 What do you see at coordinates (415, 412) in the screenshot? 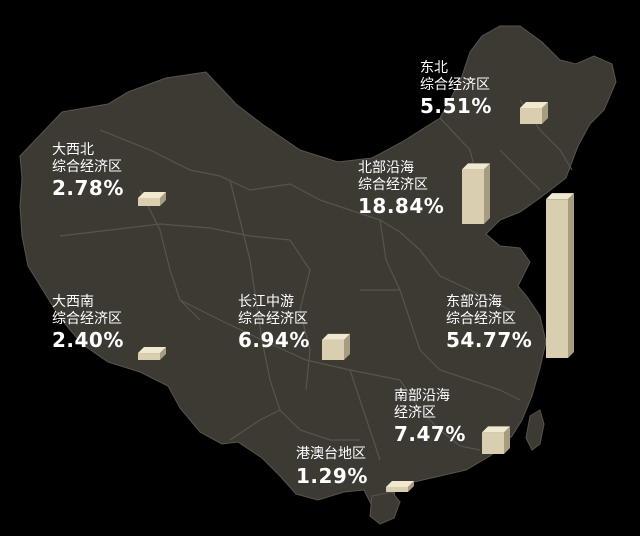
I see `region-name-line2: 经济区` at bounding box center [415, 412].